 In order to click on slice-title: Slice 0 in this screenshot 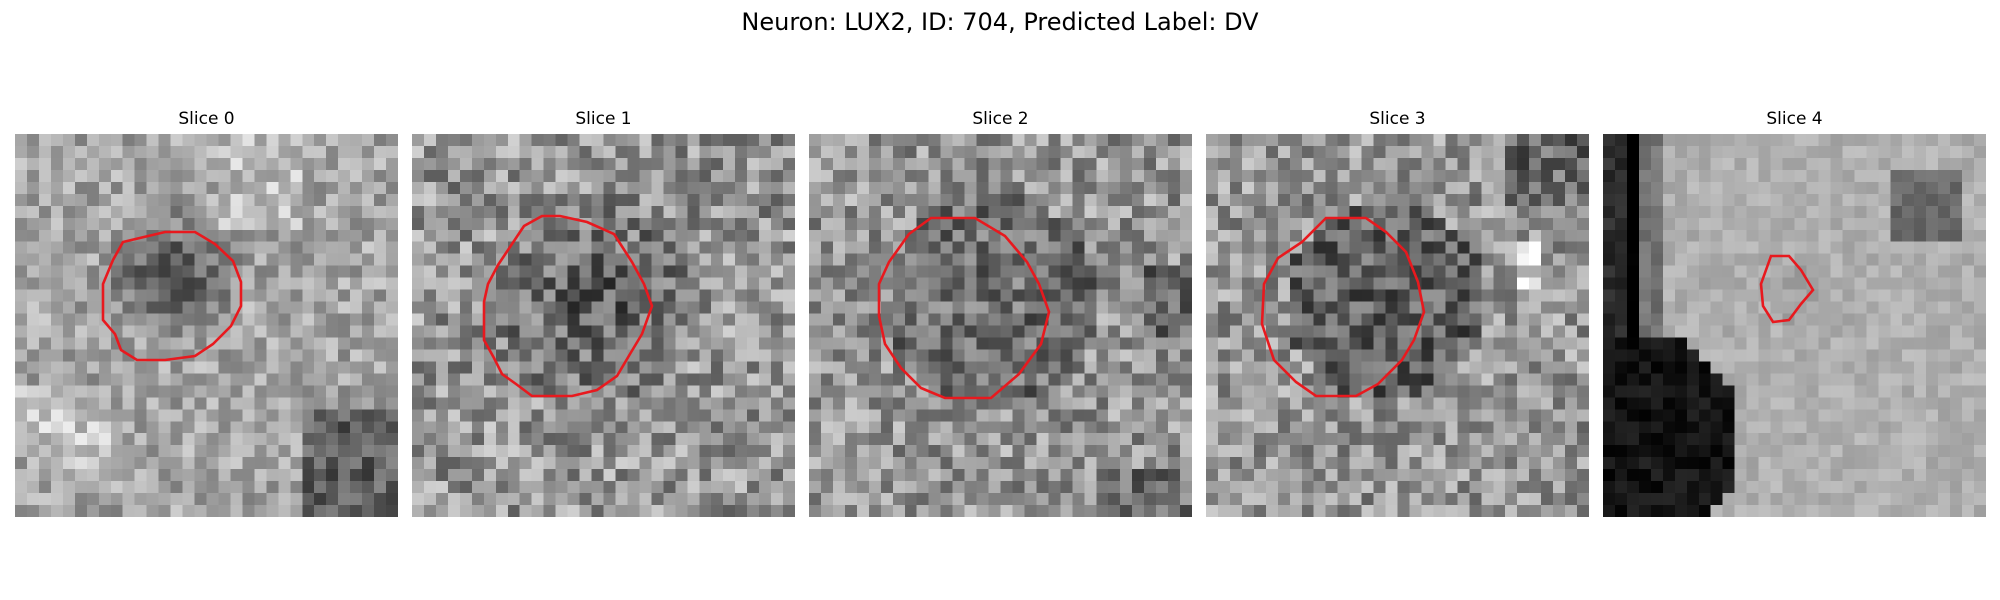, I will do `click(206, 119)`.